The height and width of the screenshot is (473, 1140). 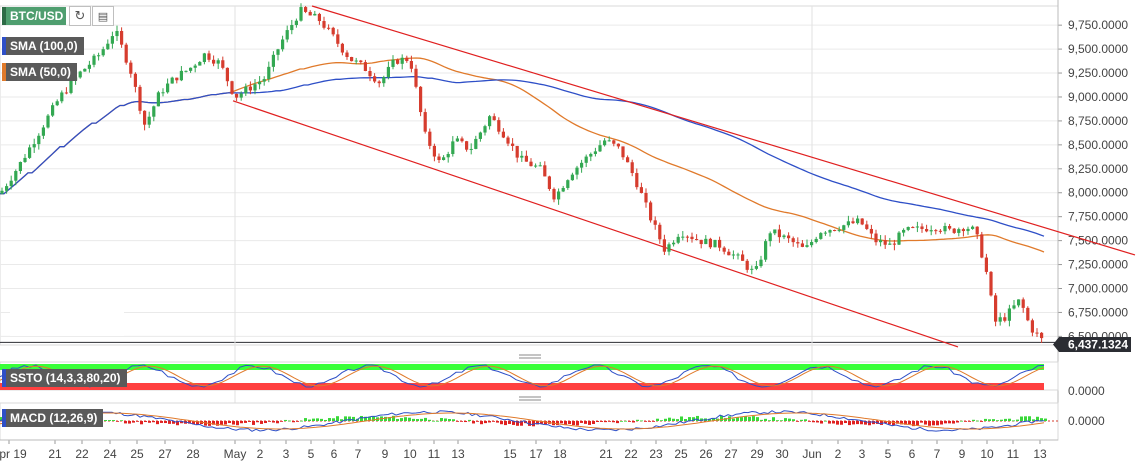 I want to click on x-tick-label: 7, so click(x=358, y=454).